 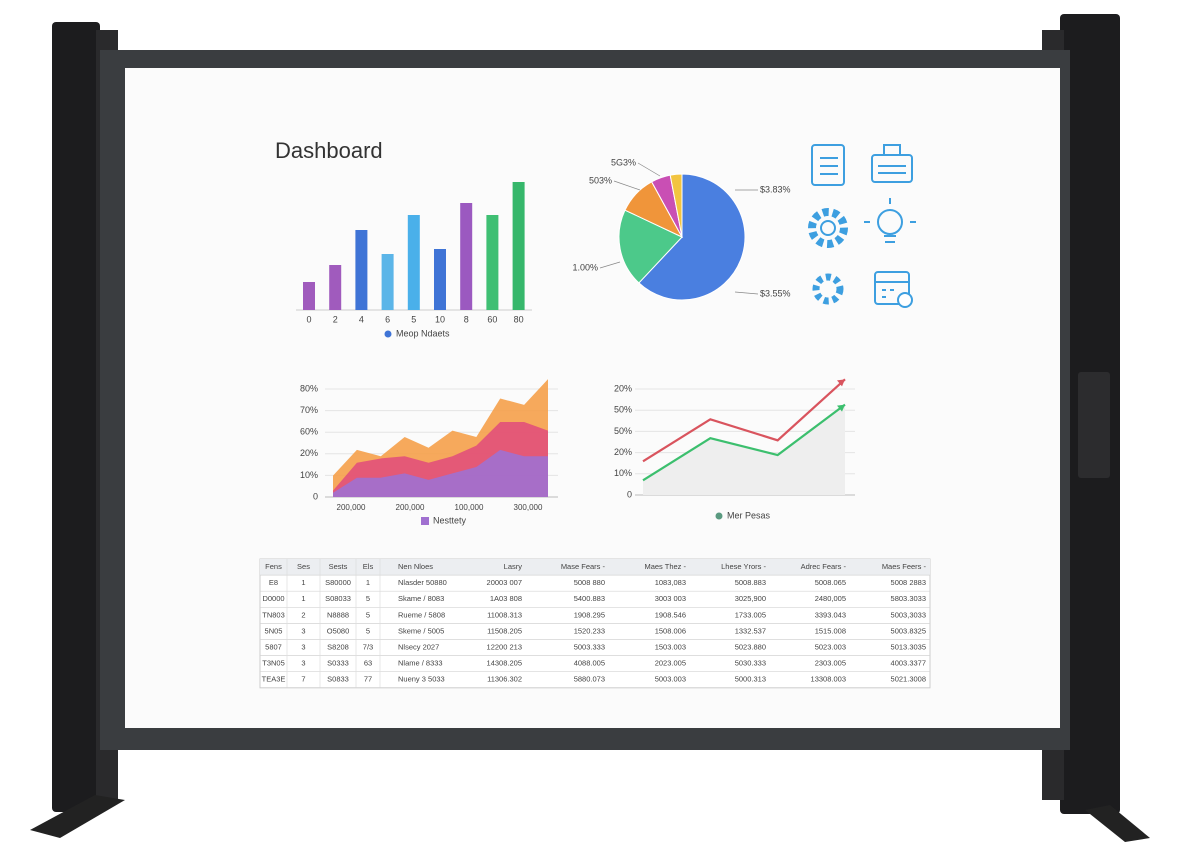 I want to click on left-pole, so click(x=76, y=417).